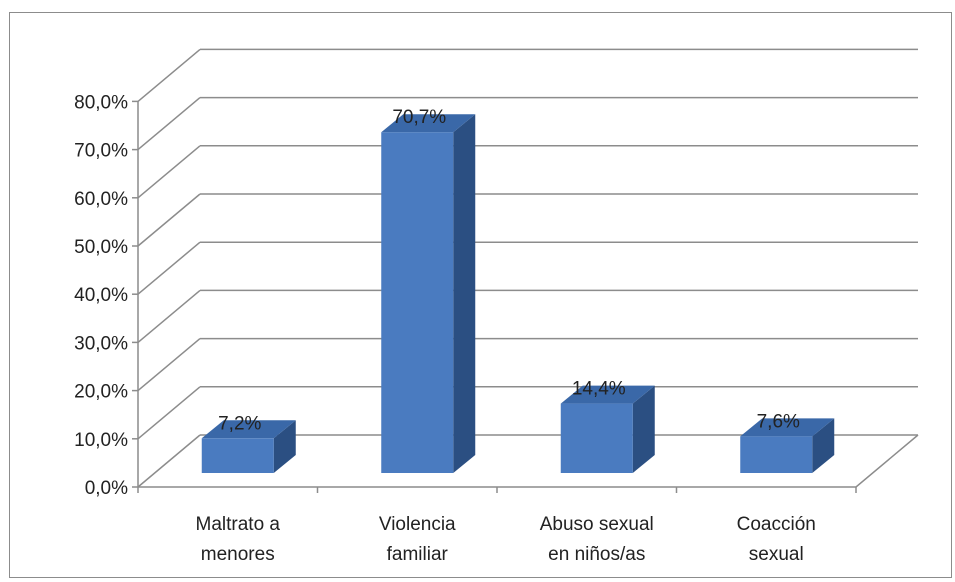  What do you see at coordinates (599, 389) in the screenshot?
I see `data-label: 14,4%` at bounding box center [599, 389].